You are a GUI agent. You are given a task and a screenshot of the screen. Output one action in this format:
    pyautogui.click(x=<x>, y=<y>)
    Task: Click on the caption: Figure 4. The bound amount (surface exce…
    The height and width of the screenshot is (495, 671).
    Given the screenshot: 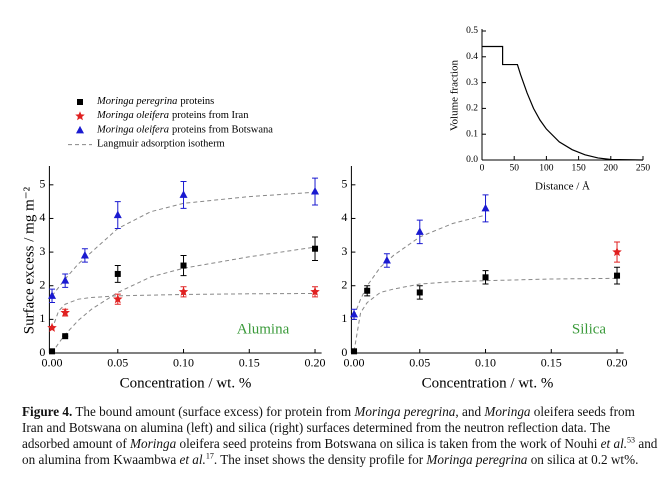 What is the action you would take?
    pyautogui.click(x=340, y=436)
    